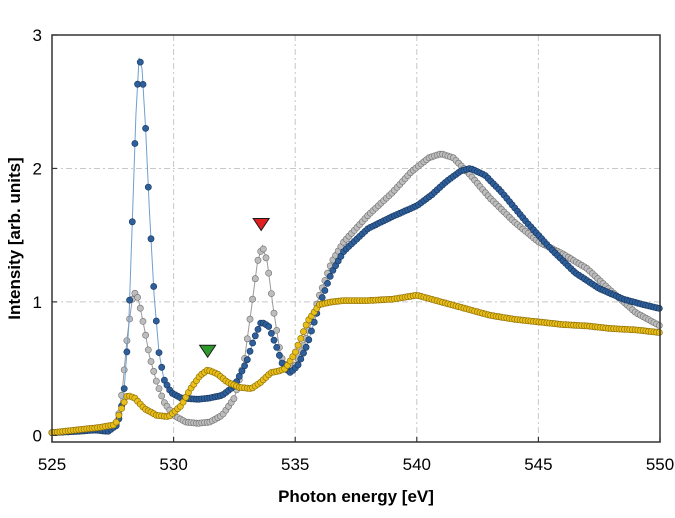 The width and height of the screenshot is (675, 518). Describe the element at coordinates (417, 464) in the screenshot. I see `x-tick-label: 540` at that location.